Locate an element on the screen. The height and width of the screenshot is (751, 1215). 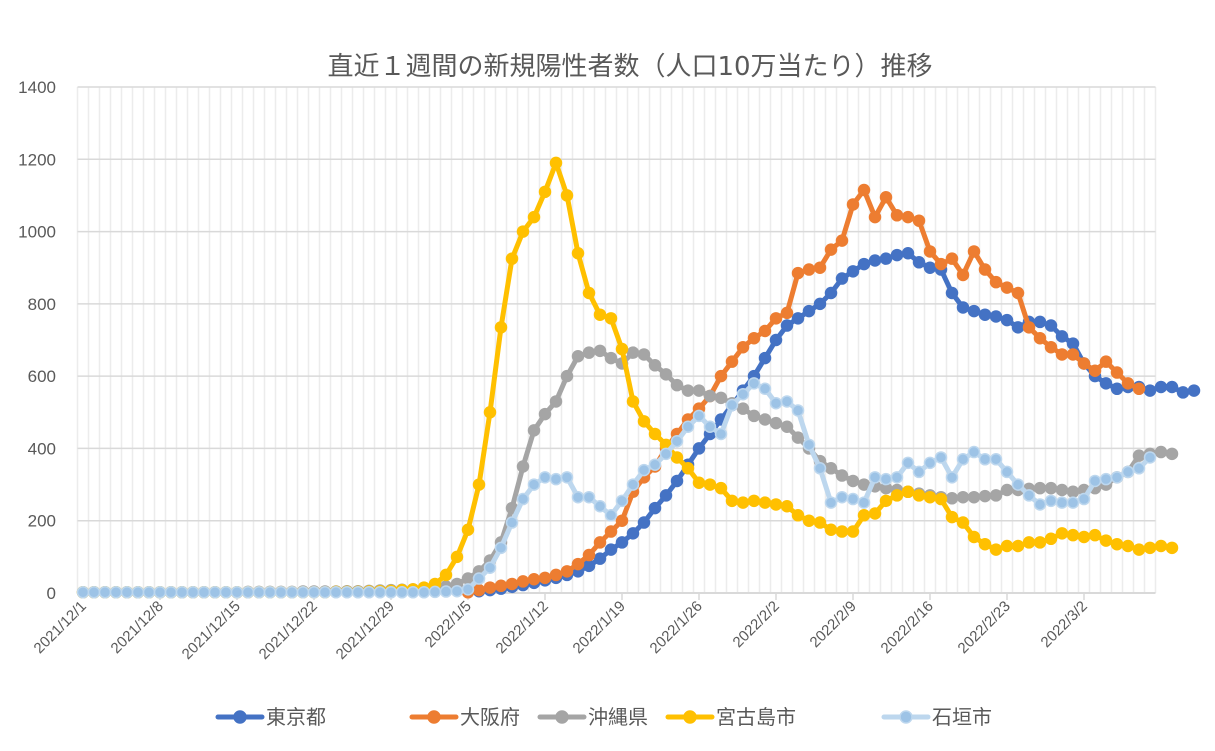
x-tick-label: 2021/12/1 is located at coordinates (60, 627).